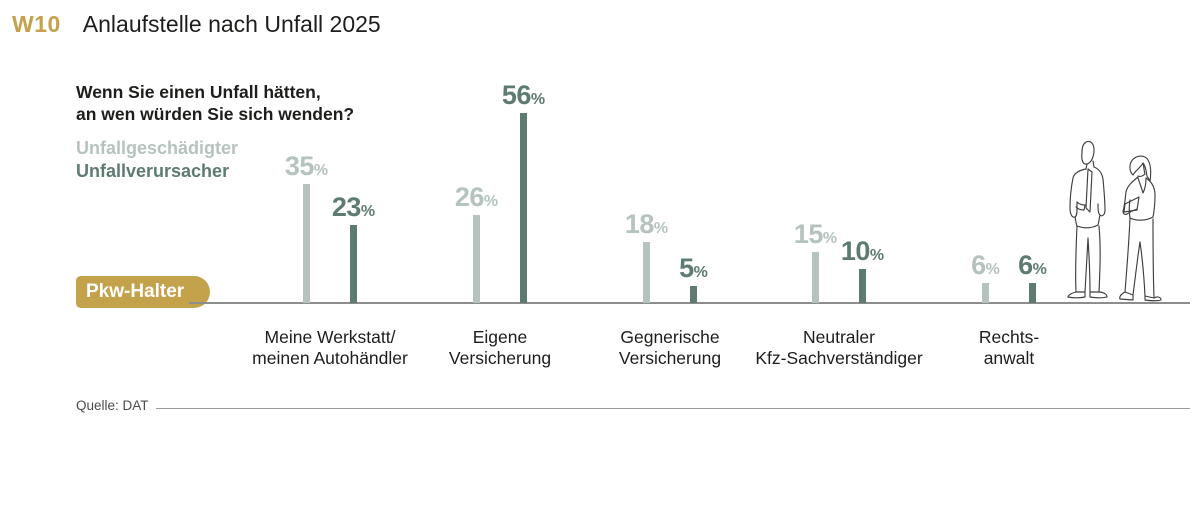  I want to click on value-label-dark-5: 6%, so click(1032, 265).